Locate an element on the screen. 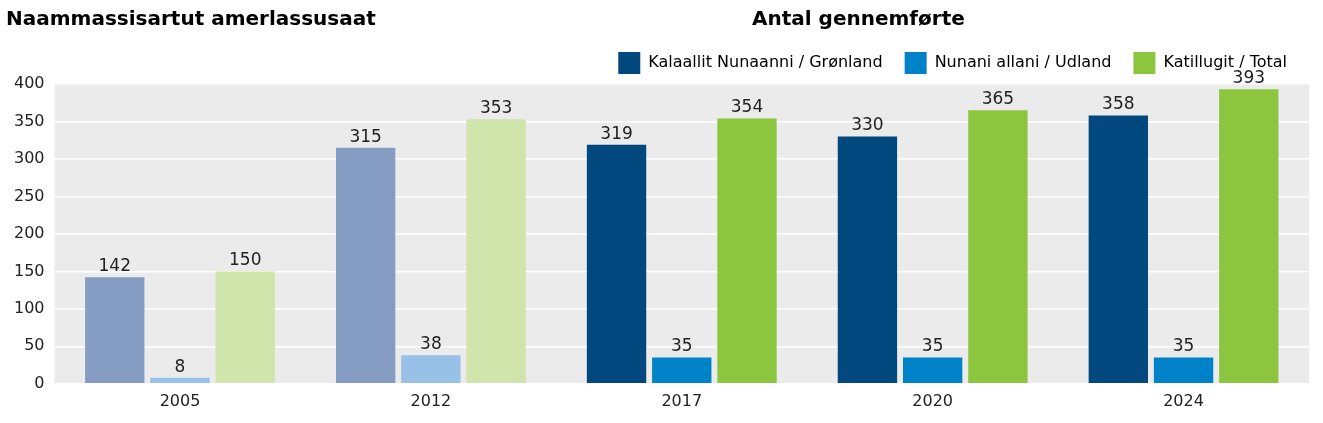 Image resolution: width=1323 pixels, height=423 pixels. y-tick-label: 0 is located at coordinates (39, 382).